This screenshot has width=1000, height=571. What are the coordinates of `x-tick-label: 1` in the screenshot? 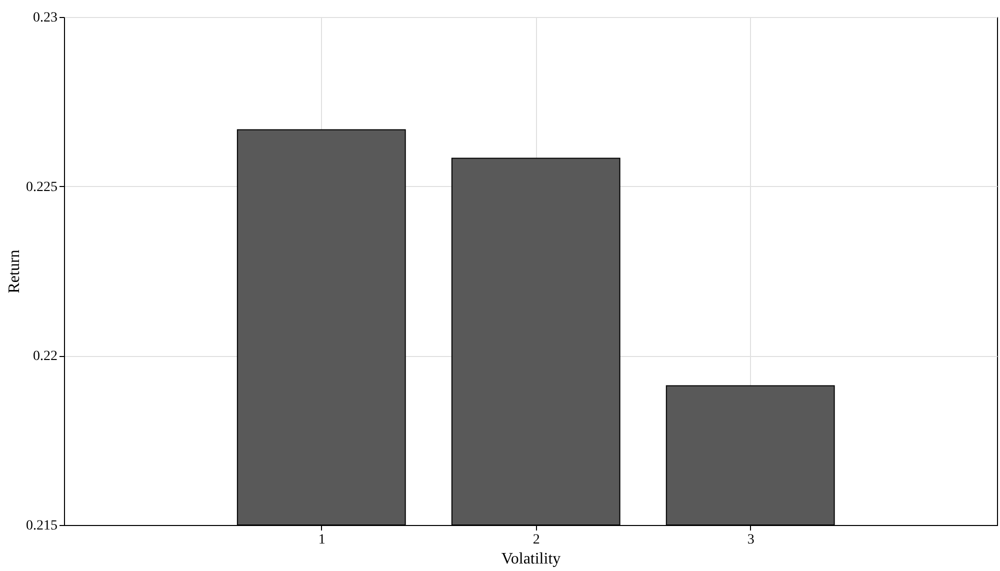 It's located at (322, 540).